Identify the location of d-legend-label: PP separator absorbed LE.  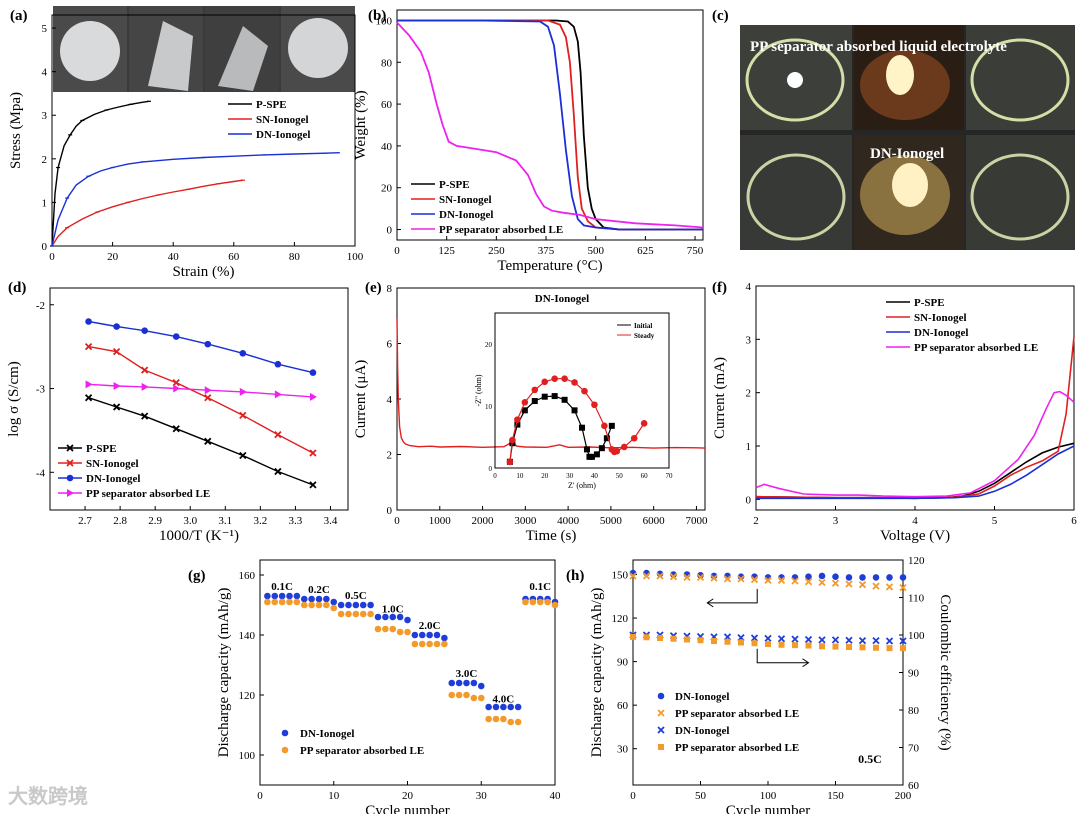
(148, 494).